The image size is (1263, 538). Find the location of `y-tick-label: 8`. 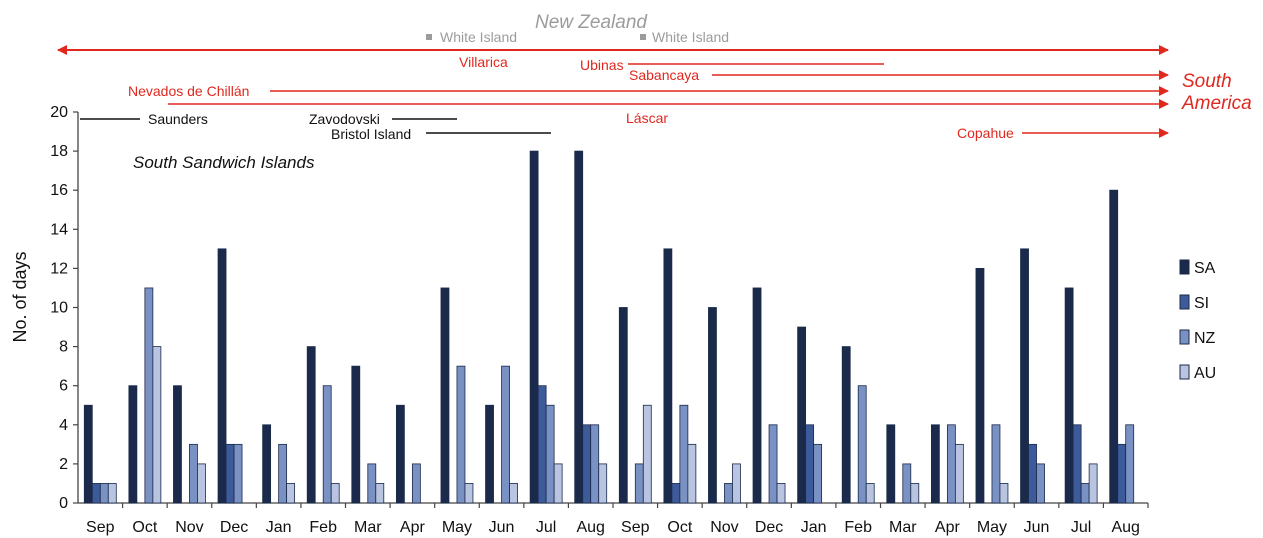

y-tick-label: 8 is located at coordinates (63, 347).